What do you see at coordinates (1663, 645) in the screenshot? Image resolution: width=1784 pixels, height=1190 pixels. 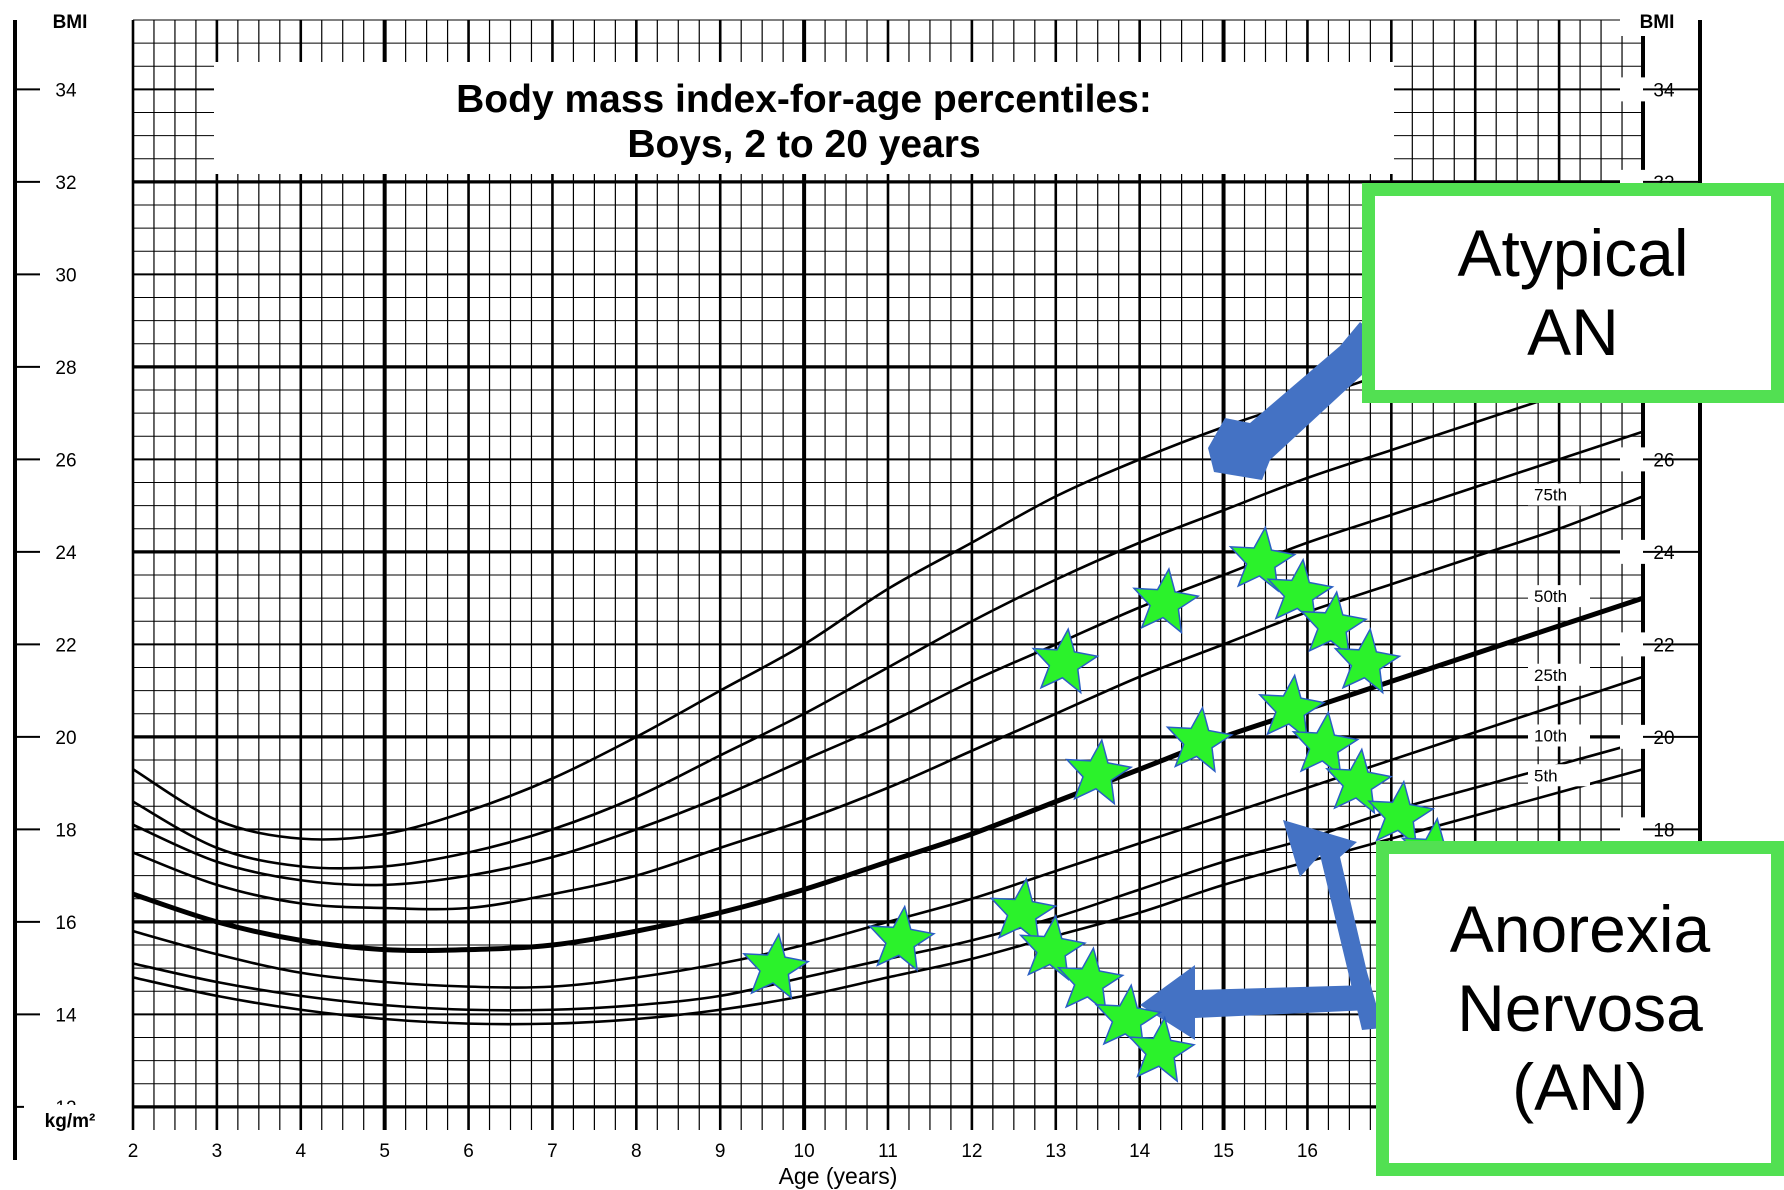 I see `y-tick-label-right: 22` at bounding box center [1663, 645].